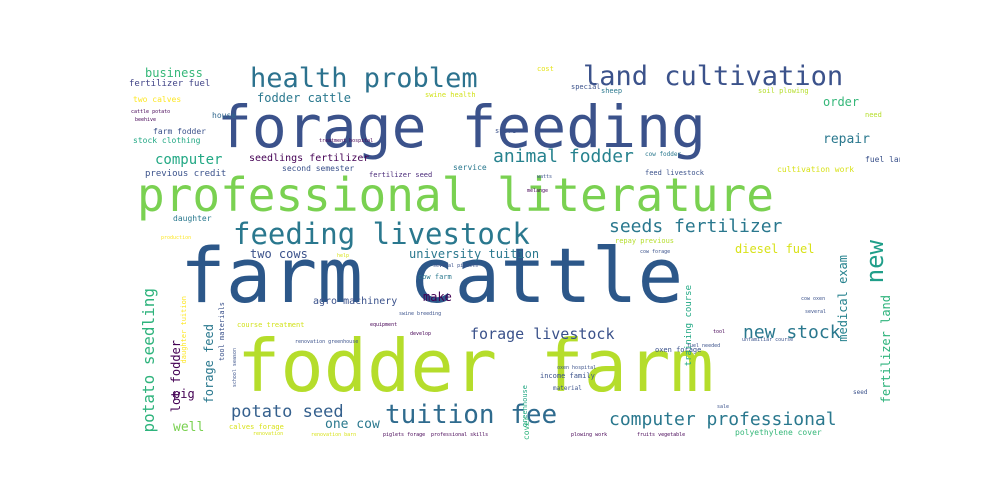  I want to click on word-melange: mélange, so click(538, 191).